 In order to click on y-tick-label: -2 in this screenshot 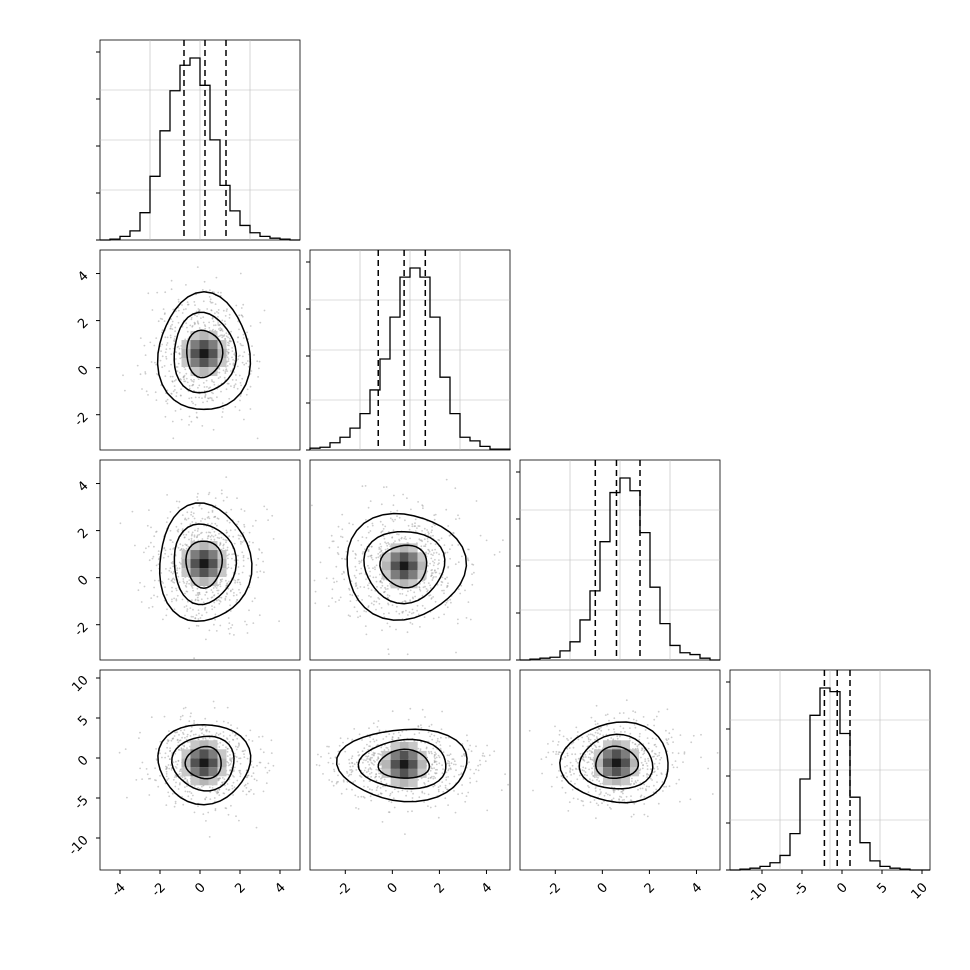, I will do `click(82, 630)`.